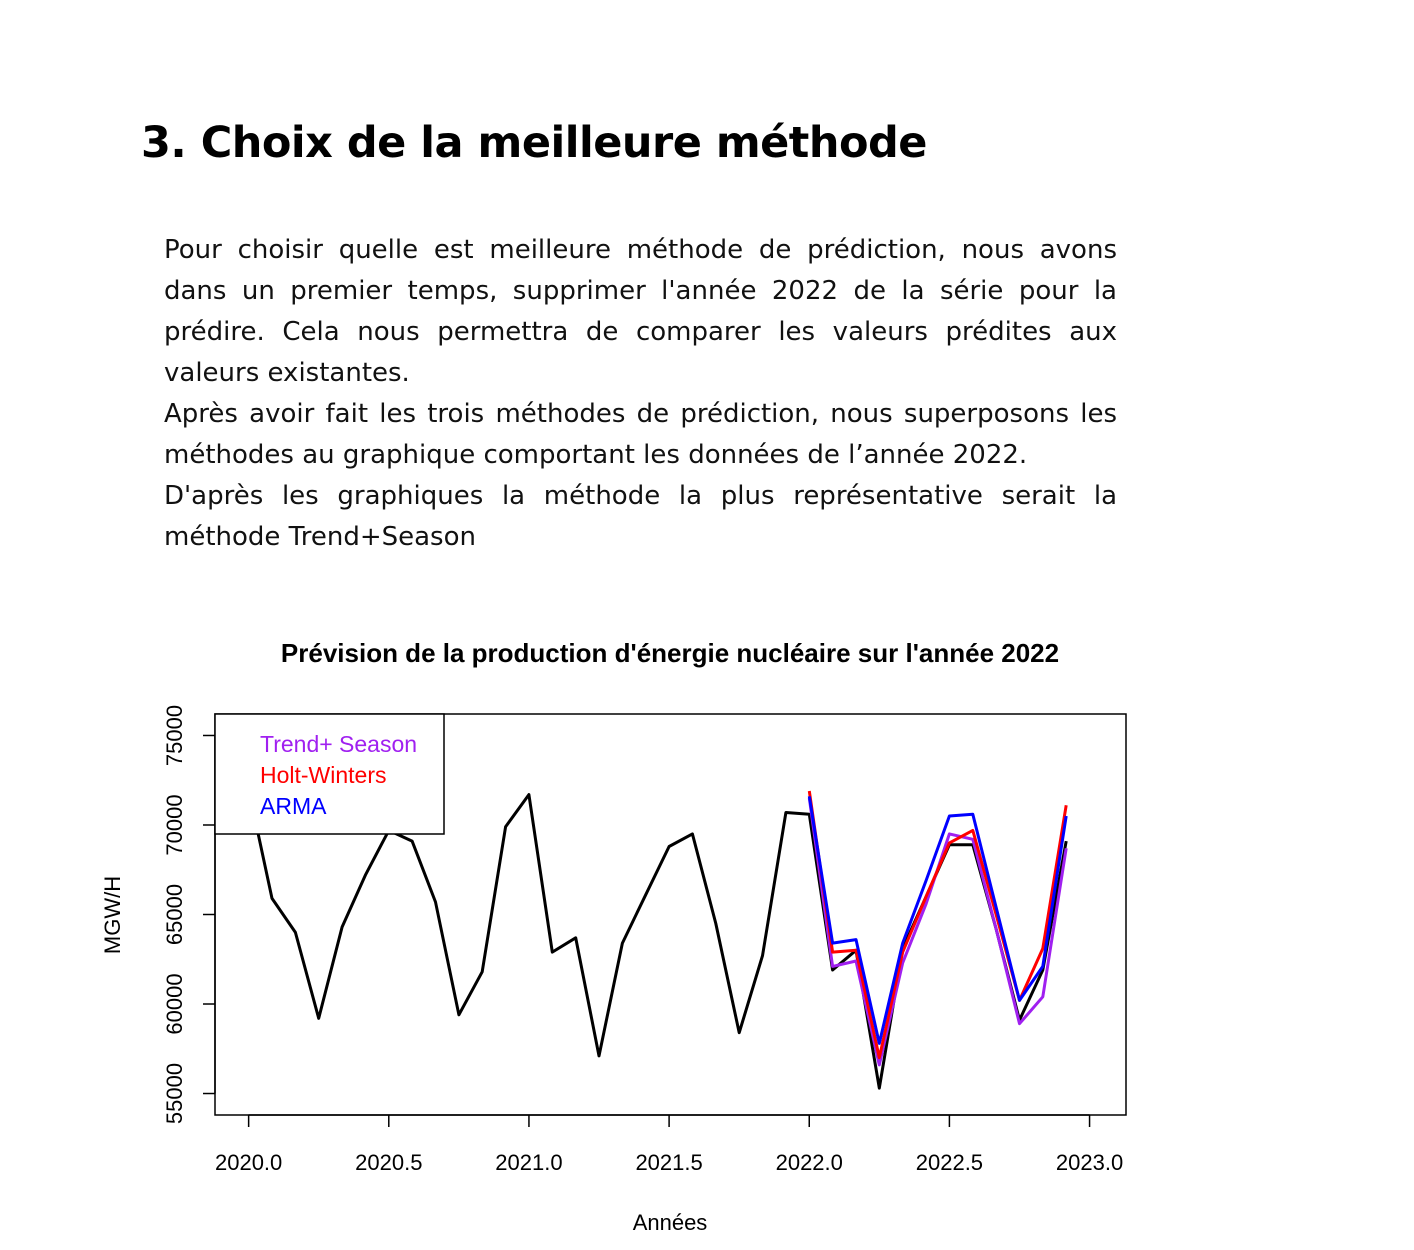  I want to click on y-tick-label: 55000, so click(174, 1093).